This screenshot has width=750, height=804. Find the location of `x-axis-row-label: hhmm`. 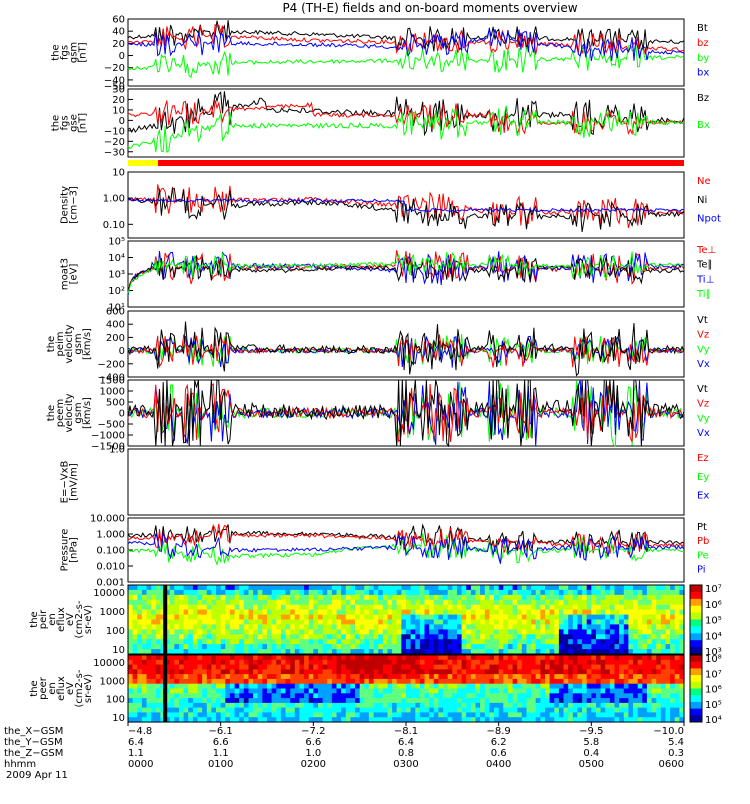

x-axis-row-label: hhmm is located at coordinates (20, 764).